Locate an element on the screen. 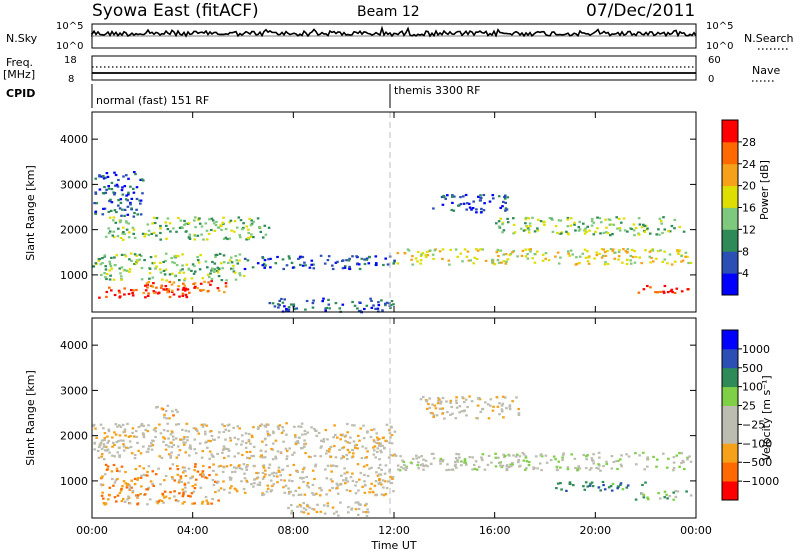 The width and height of the screenshot is (800, 554). colorbar-segment is located at coordinates (730, 284).